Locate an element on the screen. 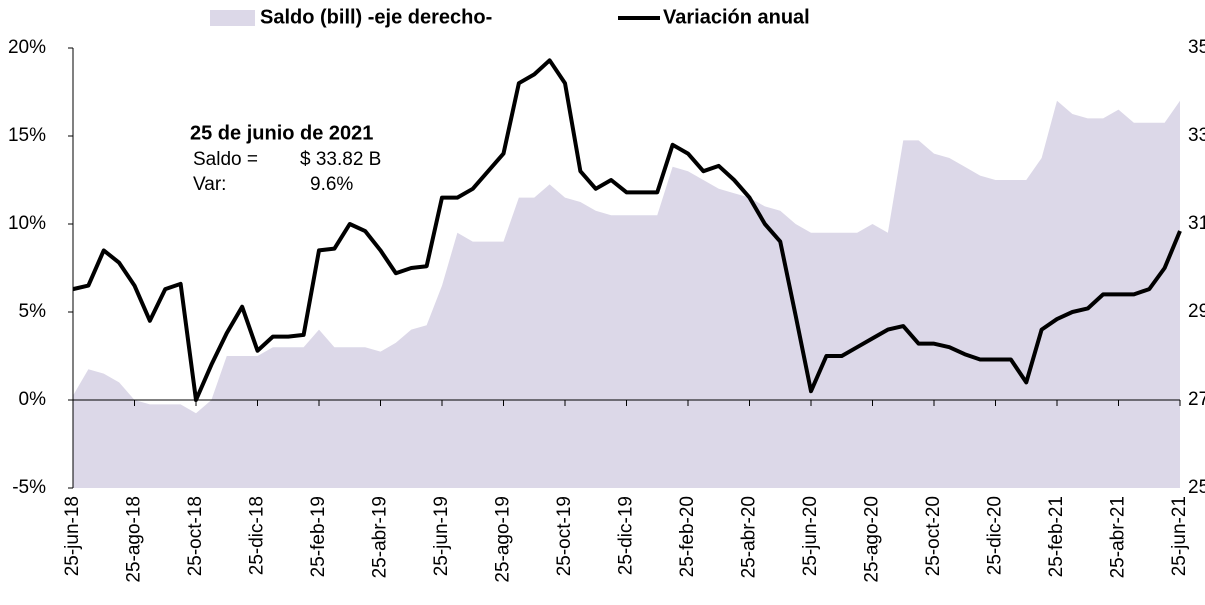  x-tick-label: 25-abr-21 is located at coordinates (1118, 537).